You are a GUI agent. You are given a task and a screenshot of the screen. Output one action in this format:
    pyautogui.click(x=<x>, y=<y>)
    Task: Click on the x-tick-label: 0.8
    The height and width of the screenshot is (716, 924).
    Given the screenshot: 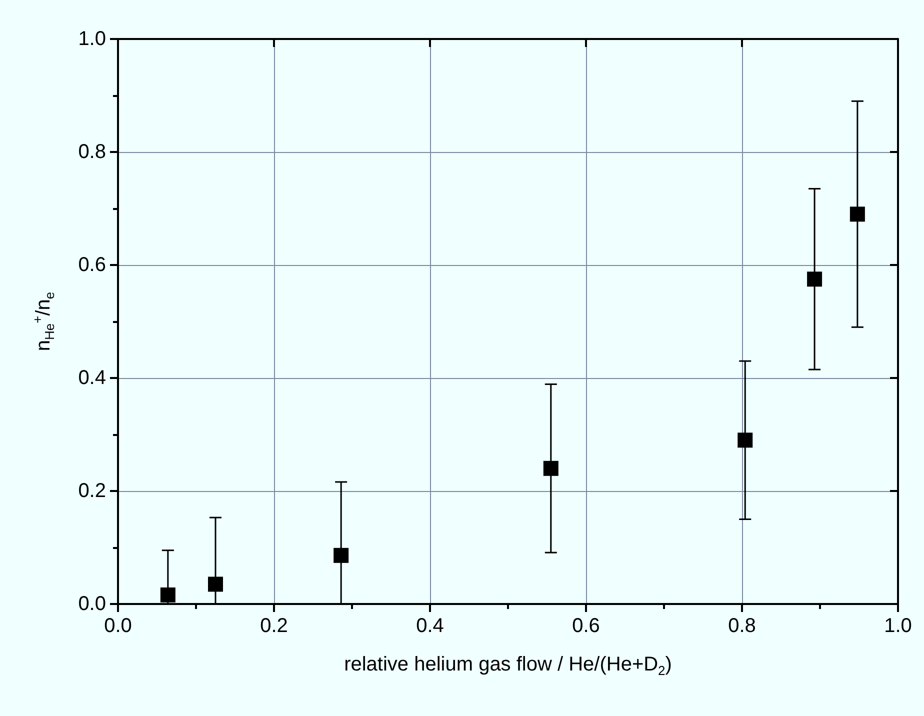 What is the action you would take?
    pyautogui.click(x=742, y=626)
    